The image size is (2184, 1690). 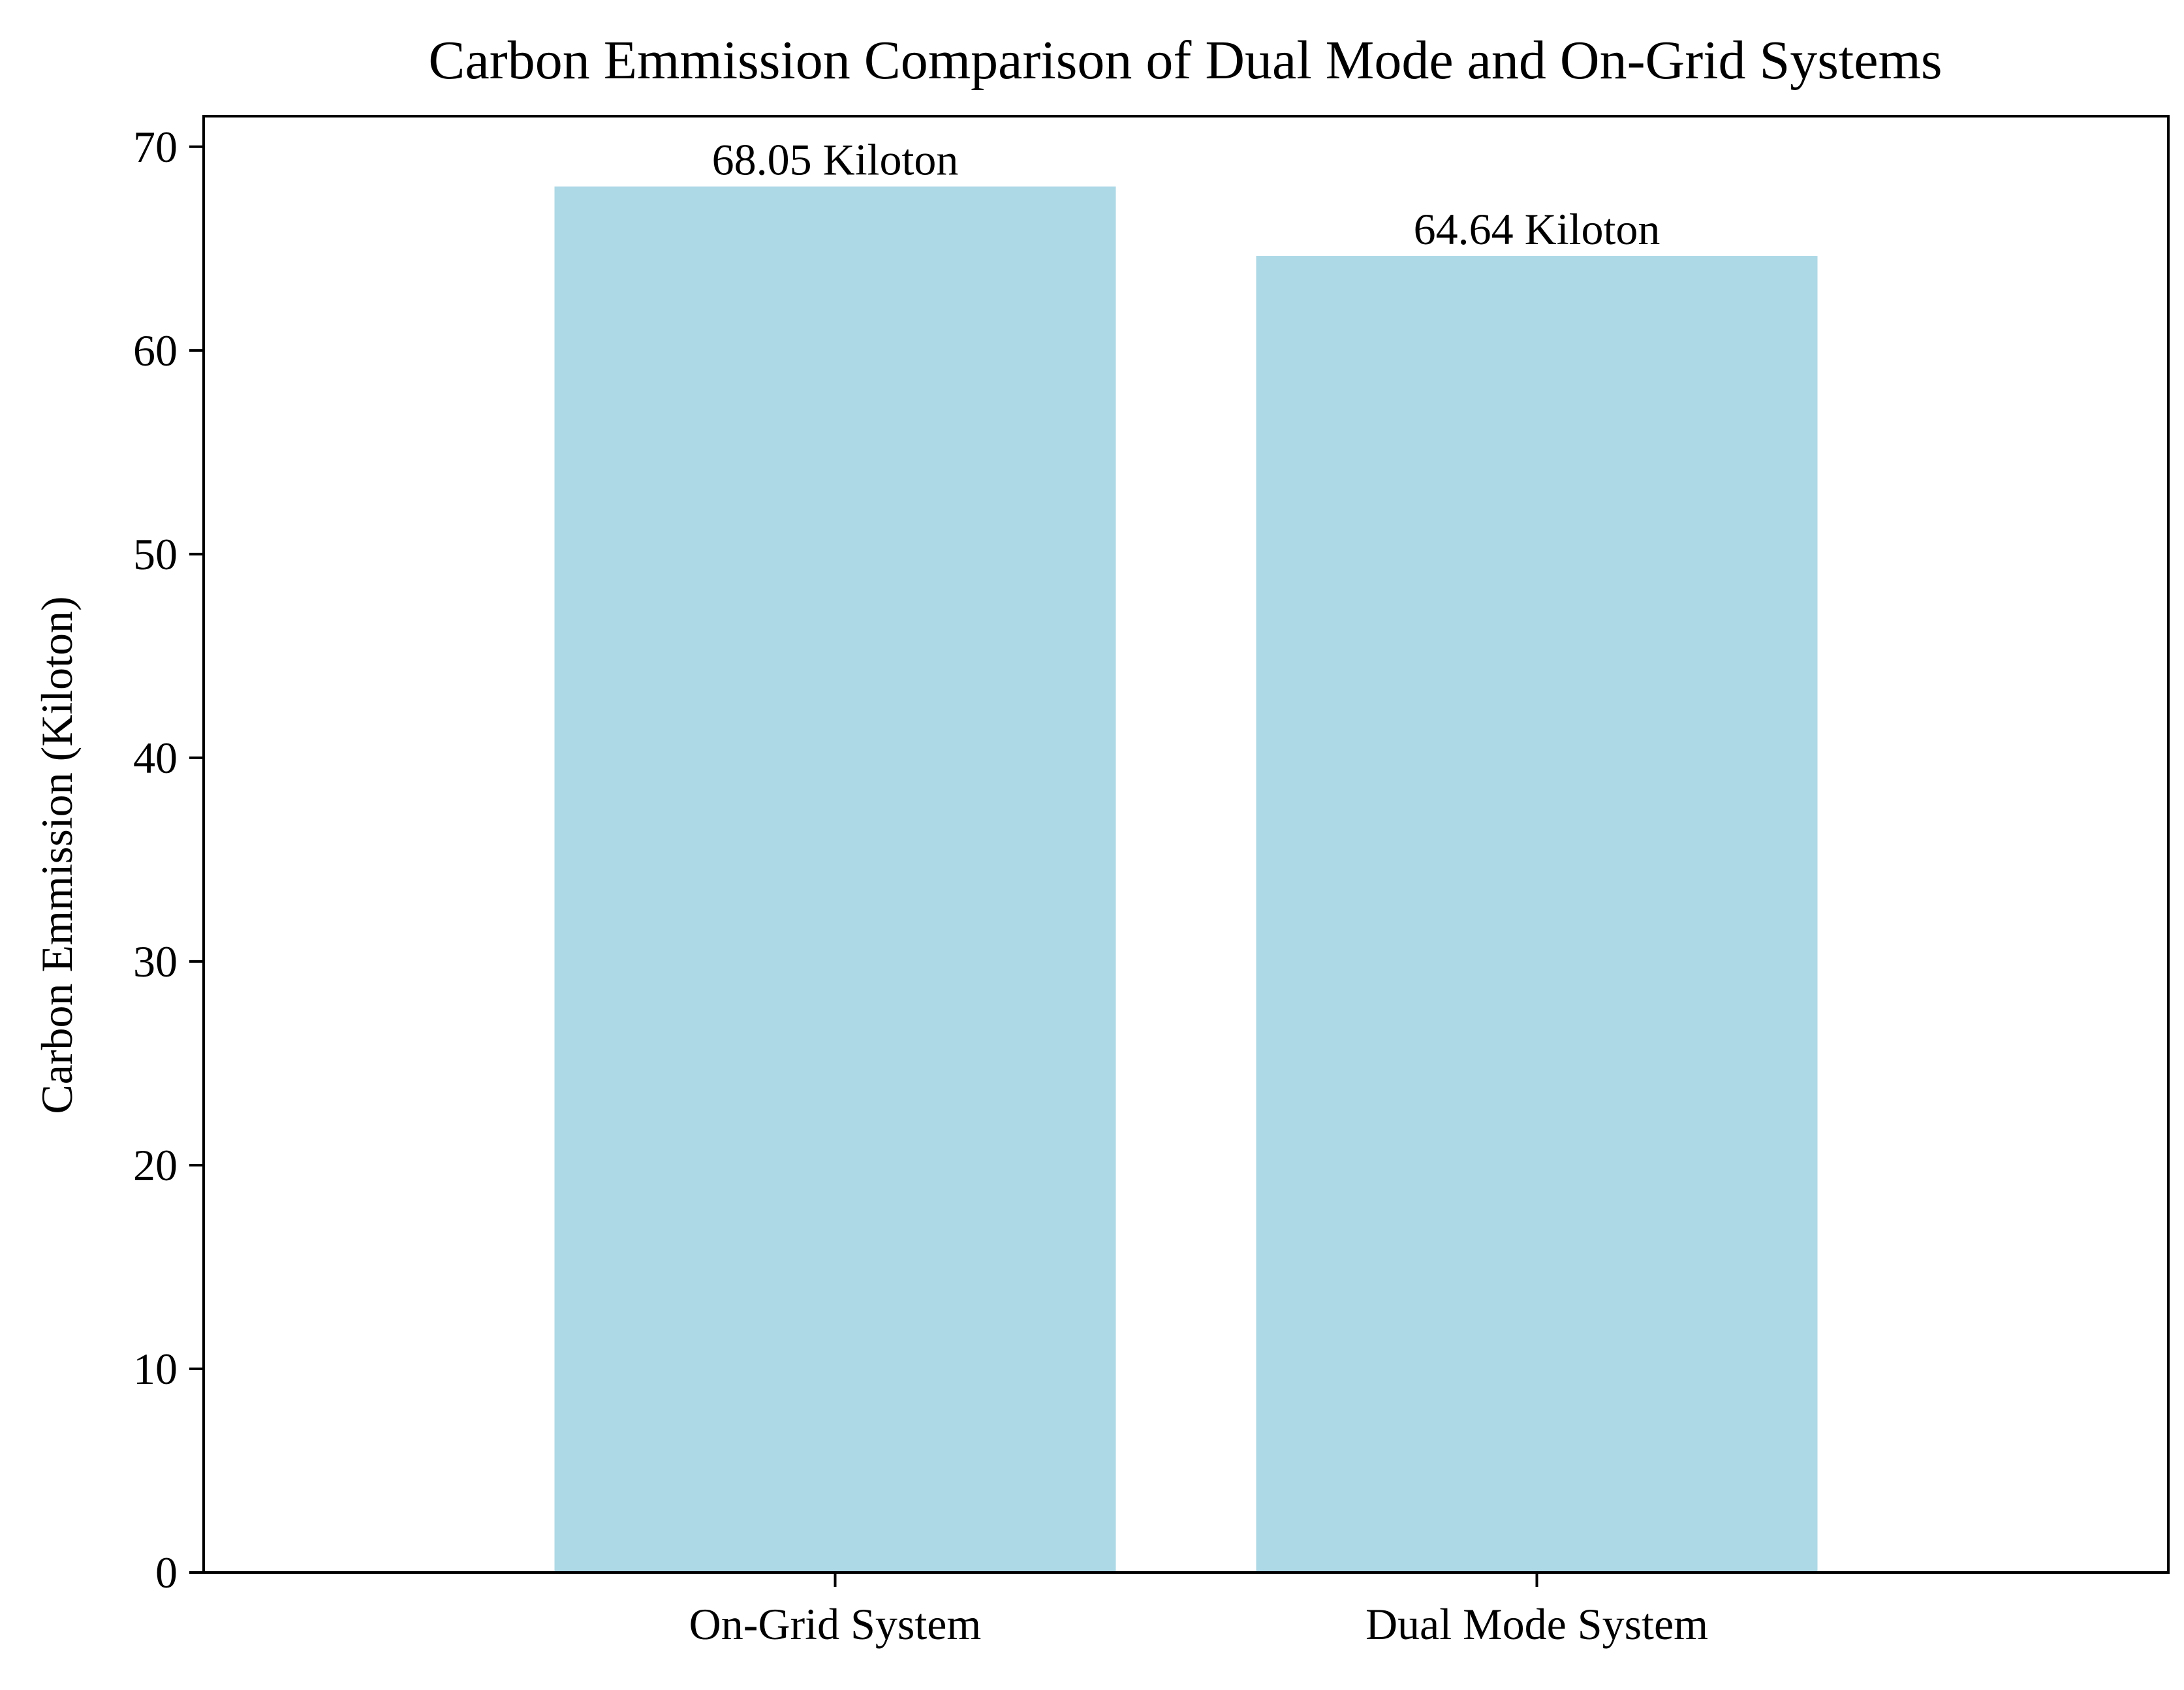 I want to click on data-labels-group: 68.05 Kiloton 64.64 Kiloton, so click(x=1186, y=194).